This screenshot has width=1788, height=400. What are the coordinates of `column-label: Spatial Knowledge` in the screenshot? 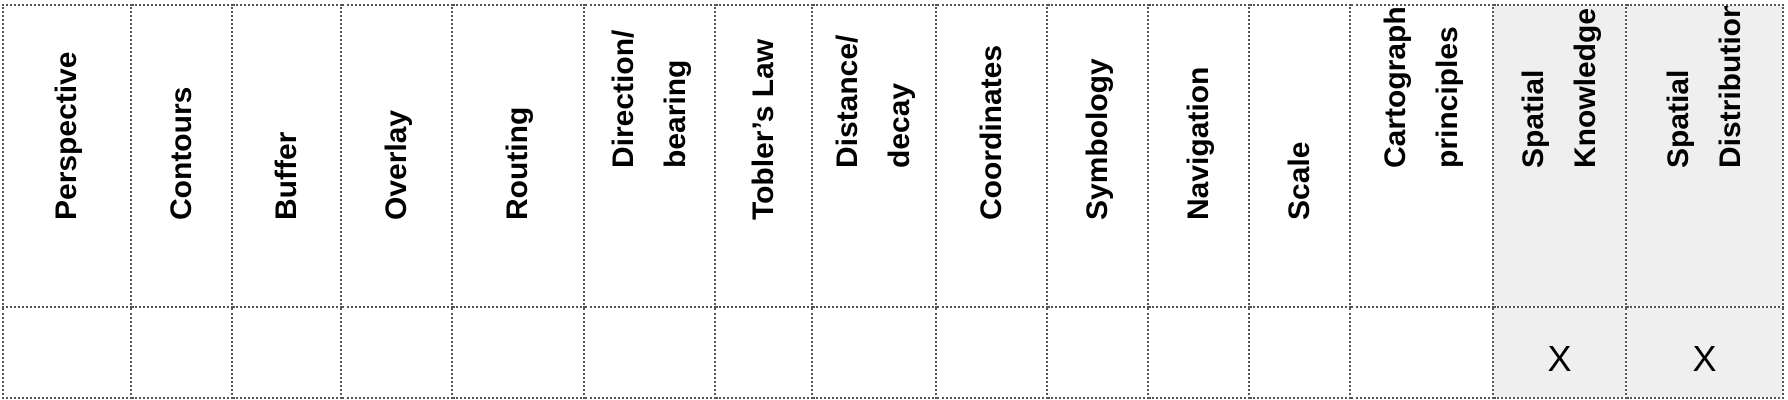 It's located at (1559, 87).